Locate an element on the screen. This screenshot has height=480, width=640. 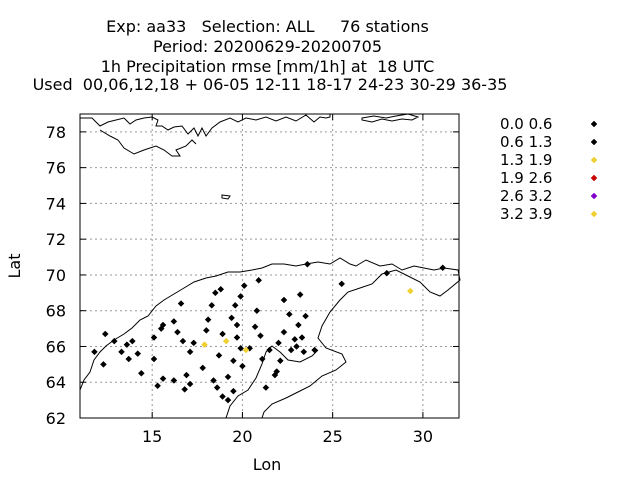
legend-label: 0.6 1.3 is located at coordinates (526, 142).